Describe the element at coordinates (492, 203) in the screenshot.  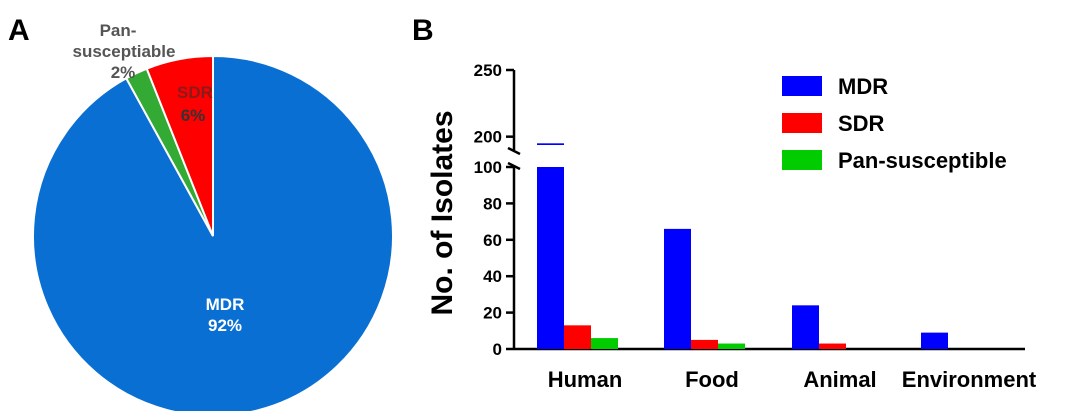
I see `y-tick-label: 80` at that location.